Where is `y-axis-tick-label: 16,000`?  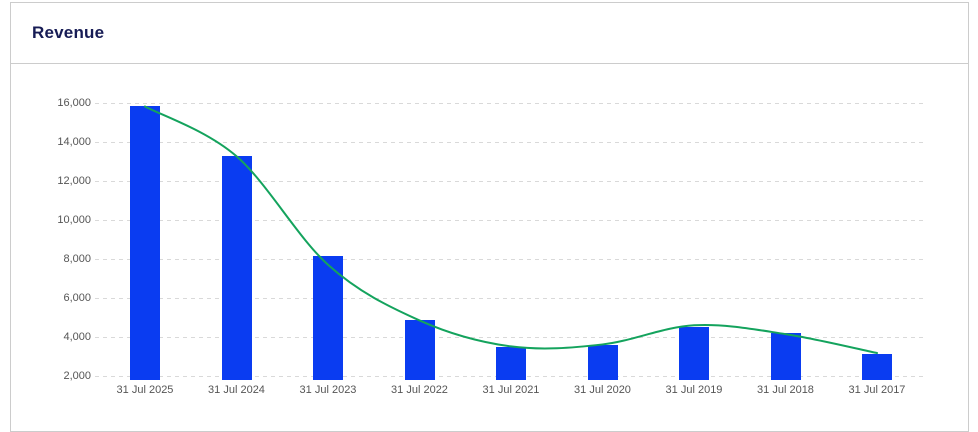 y-axis-tick-label: 16,000 is located at coordinates (74, 102).